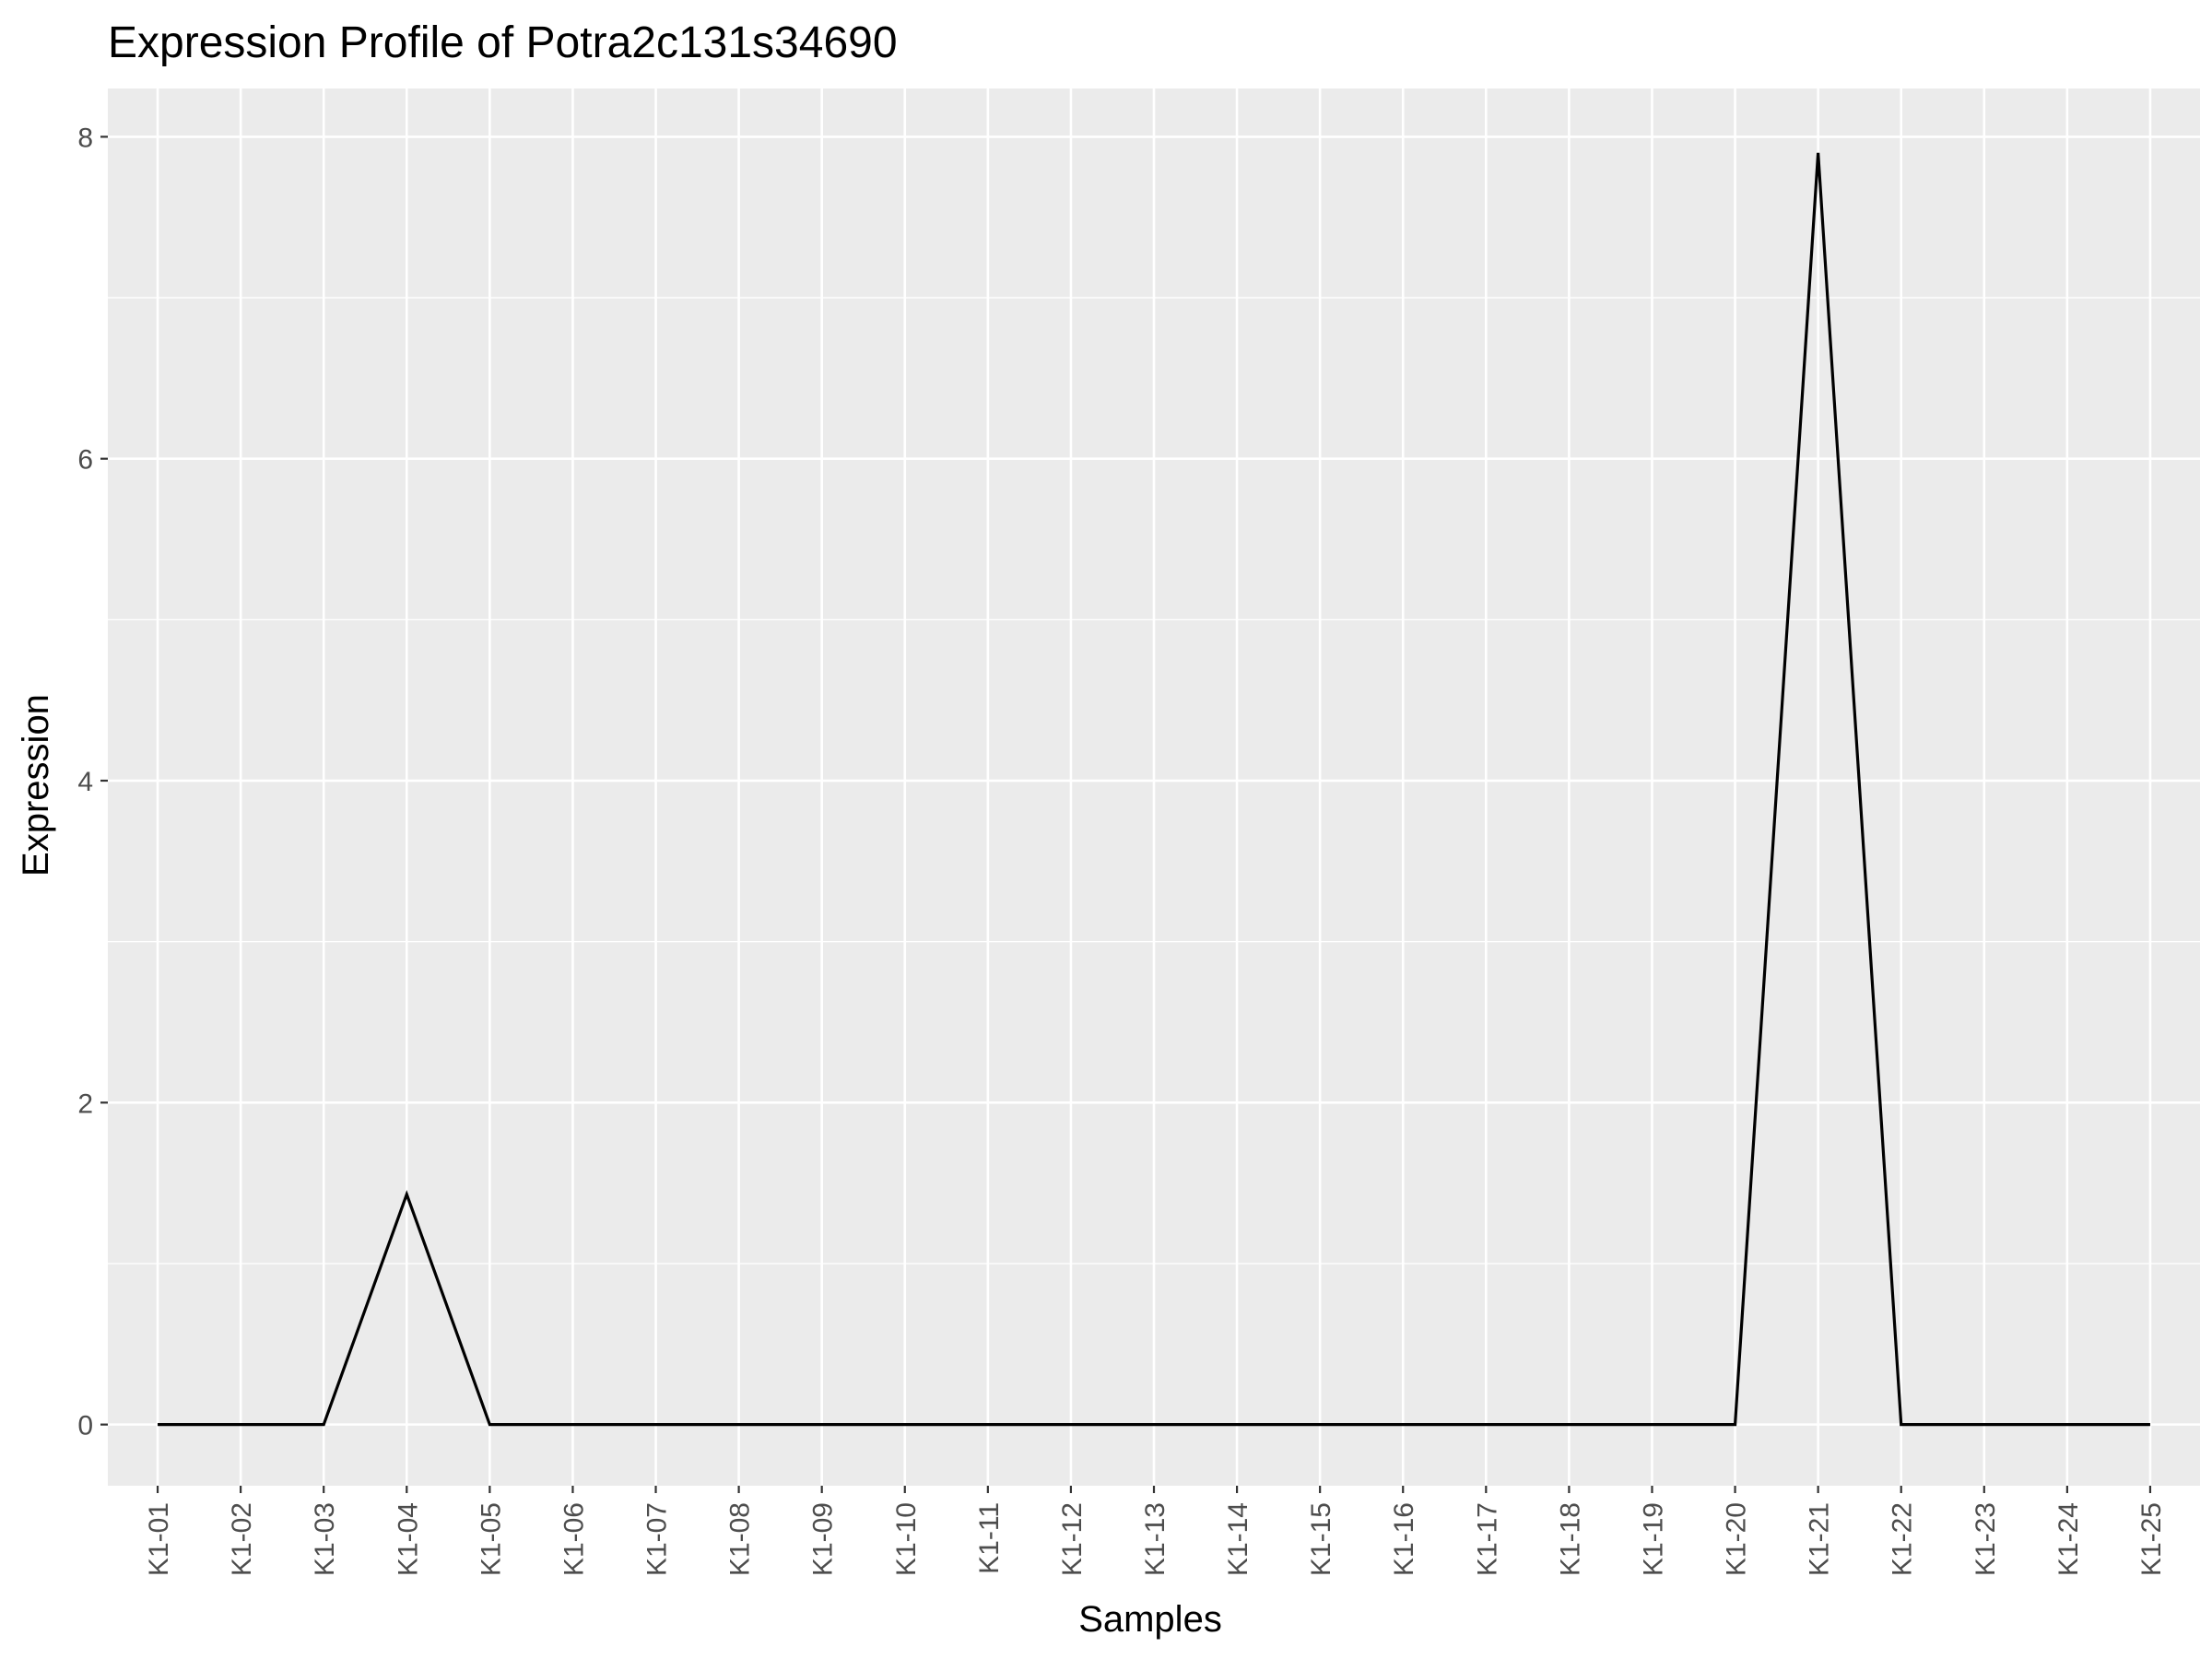 This screenshot has height=1659, width=2212. I want to click on x-tick-label: K1-11, so click(989, 1538).